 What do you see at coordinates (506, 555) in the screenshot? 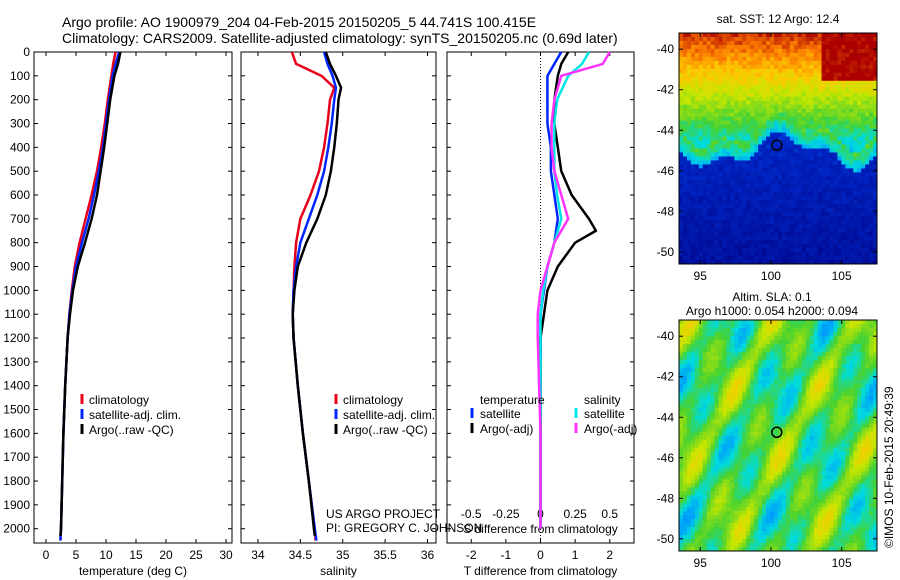
I see `x-tick-label: -1` at bounding box center [506, 555].